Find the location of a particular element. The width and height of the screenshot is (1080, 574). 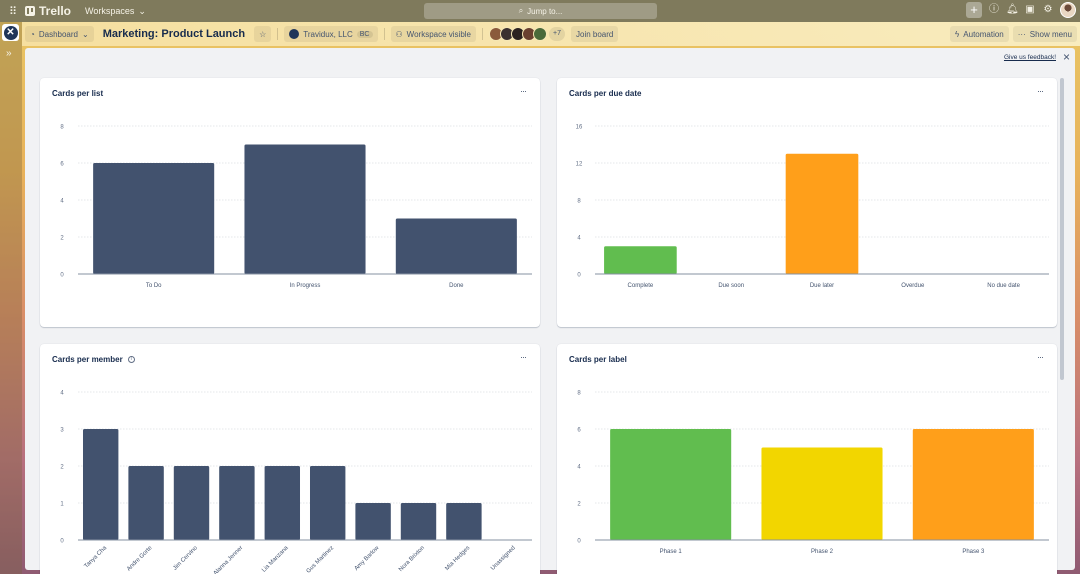

svg-text: Gus Martinez is located at coordinates (320, 559).